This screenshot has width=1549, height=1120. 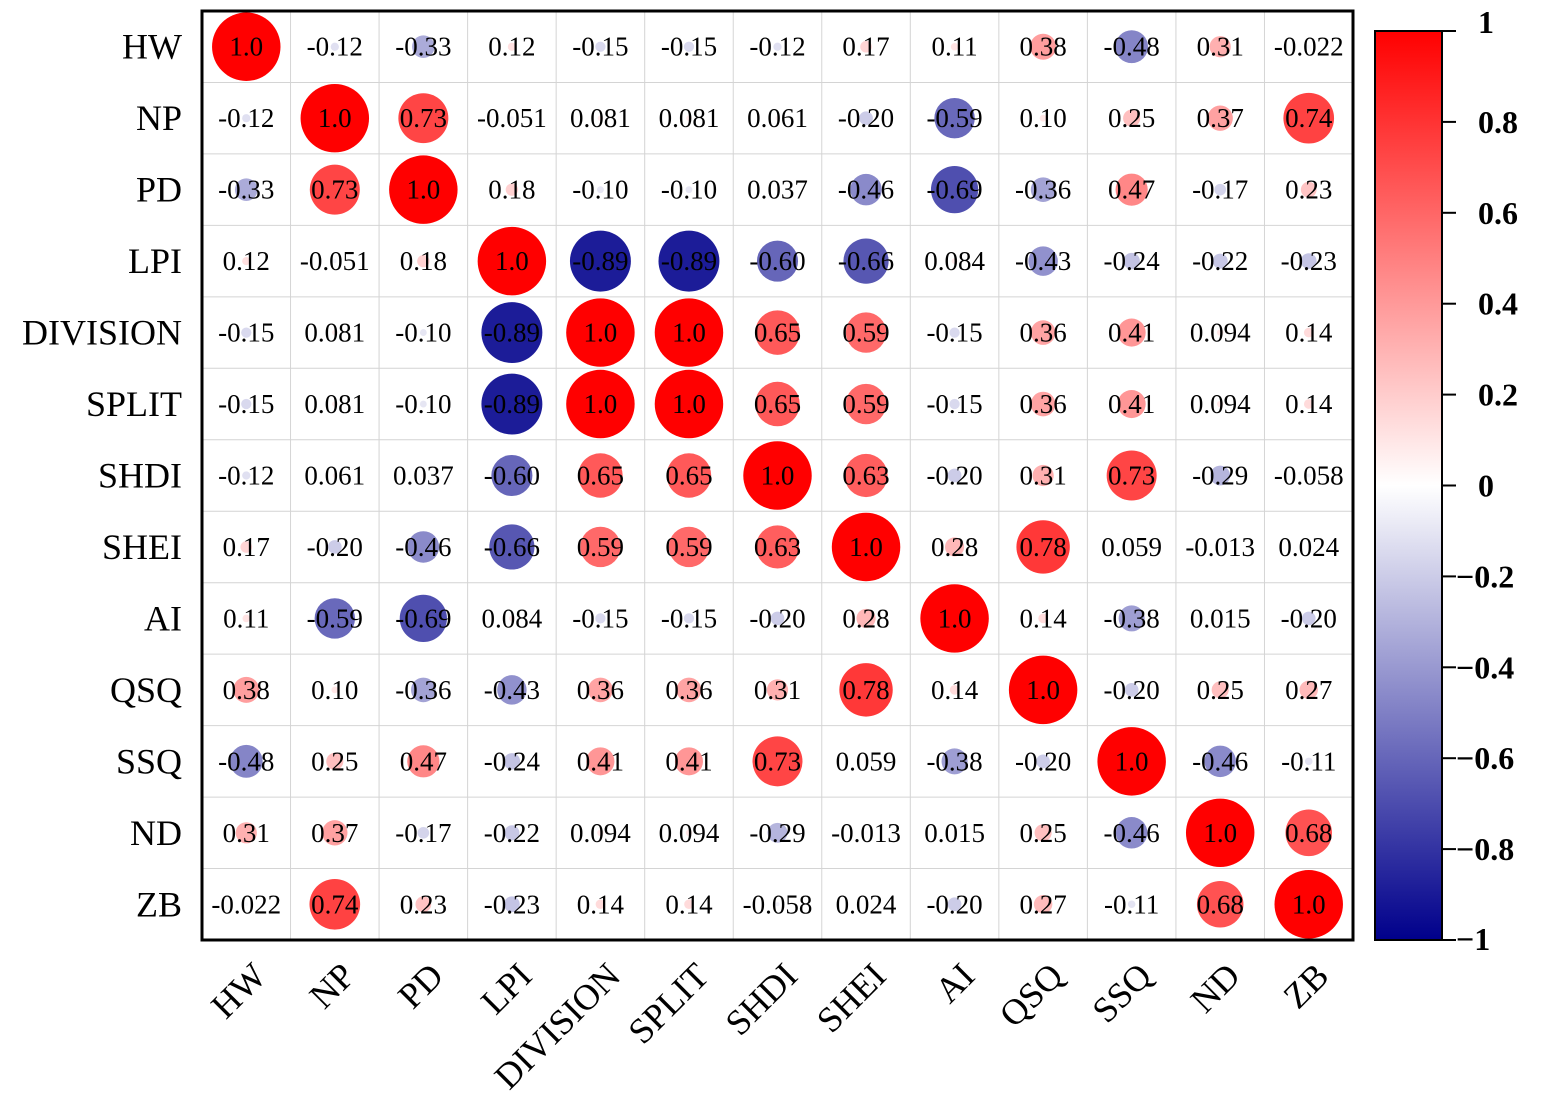 I want to click on heatmap-cell-SHEI-SPLIT, so click(x=689, y=547).